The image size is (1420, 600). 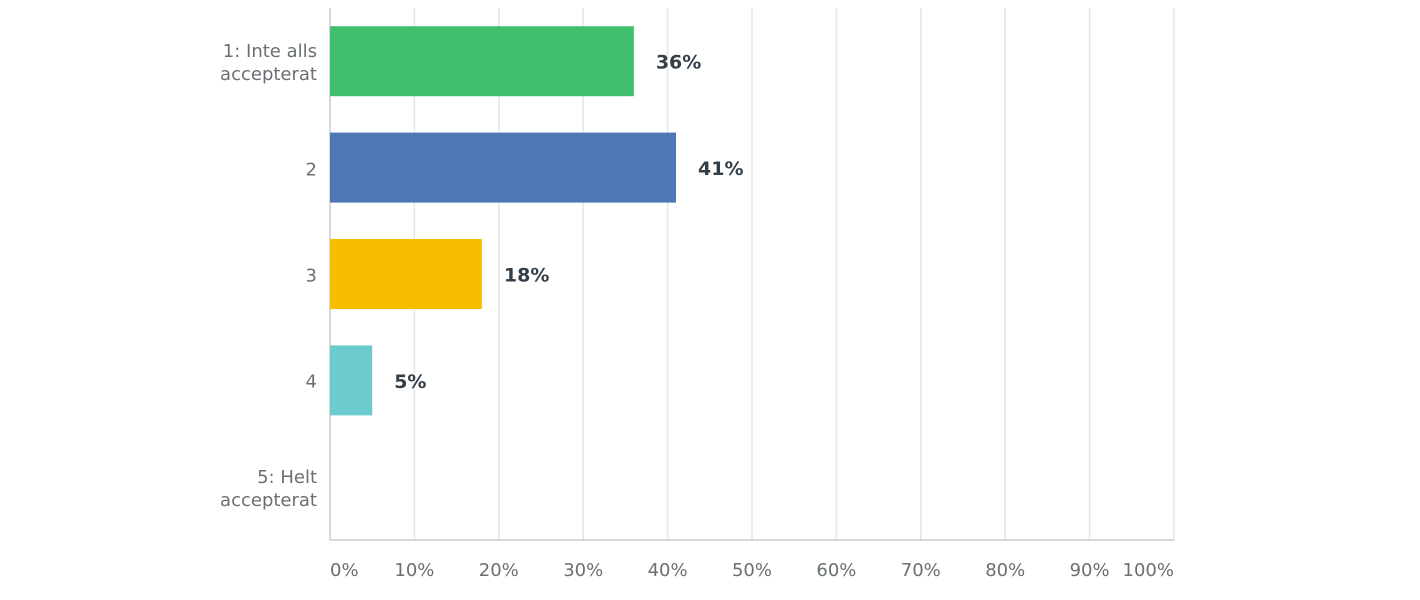 I want to click on y-tick-label: 2, so click(x=311, y=170).